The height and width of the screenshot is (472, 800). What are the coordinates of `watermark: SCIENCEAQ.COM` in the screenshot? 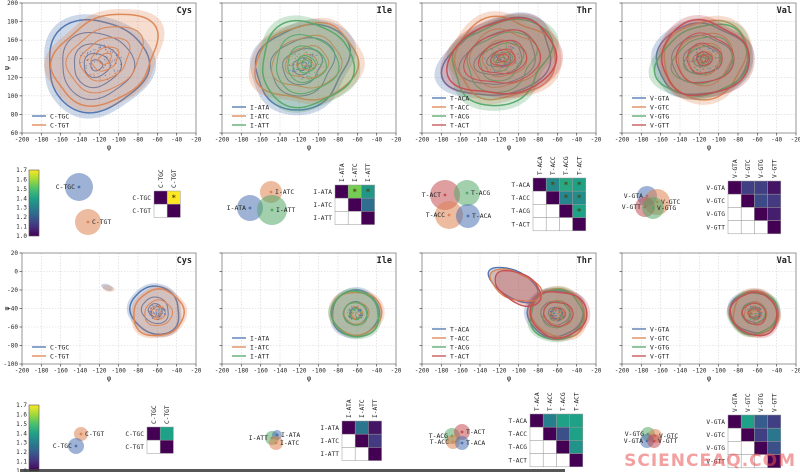 It's located at (710, 461).